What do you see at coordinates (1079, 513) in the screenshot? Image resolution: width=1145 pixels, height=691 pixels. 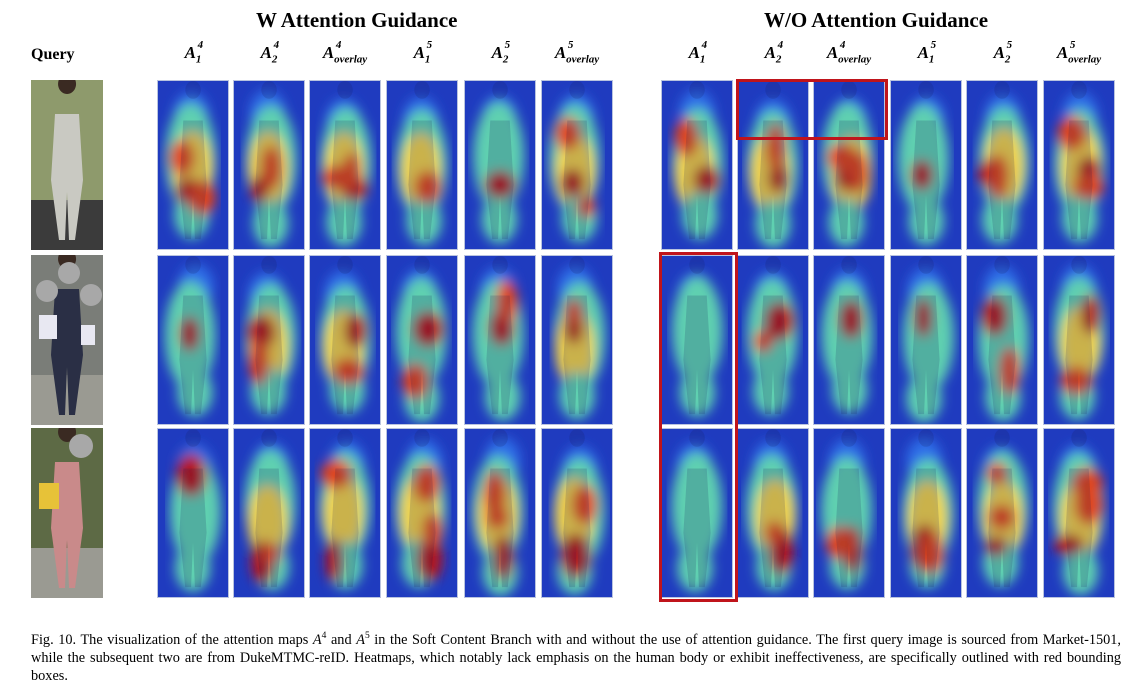 I see `heatmap-without-row3-col6` at bounding box center [1079, 513].